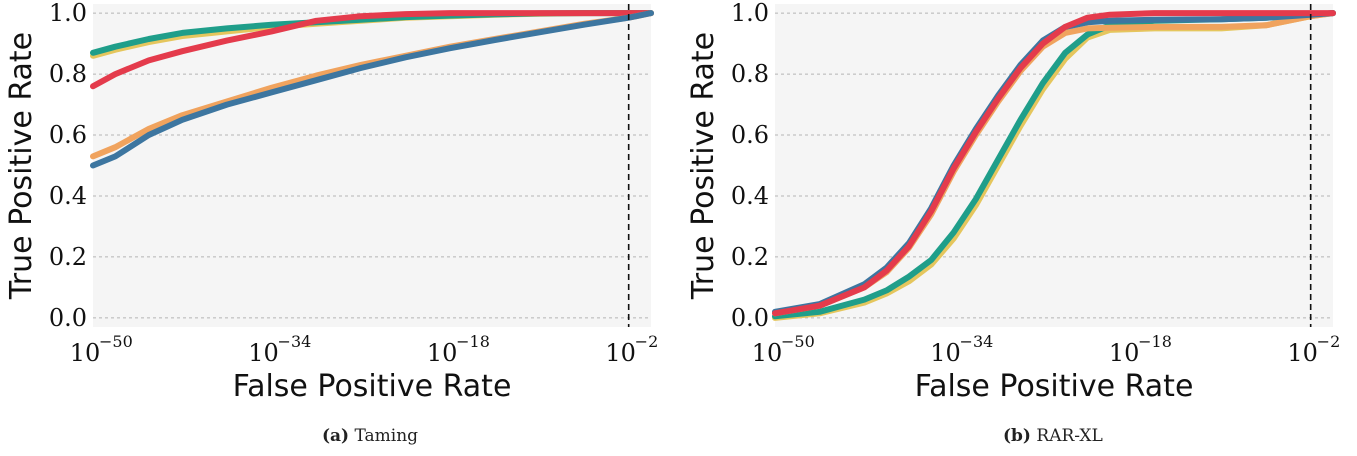  What do you see at coordinates (1054, 386) in the screenshot?
I see `x-axis-label-b: False Positive Rate` at bounding box center [1054, 386].